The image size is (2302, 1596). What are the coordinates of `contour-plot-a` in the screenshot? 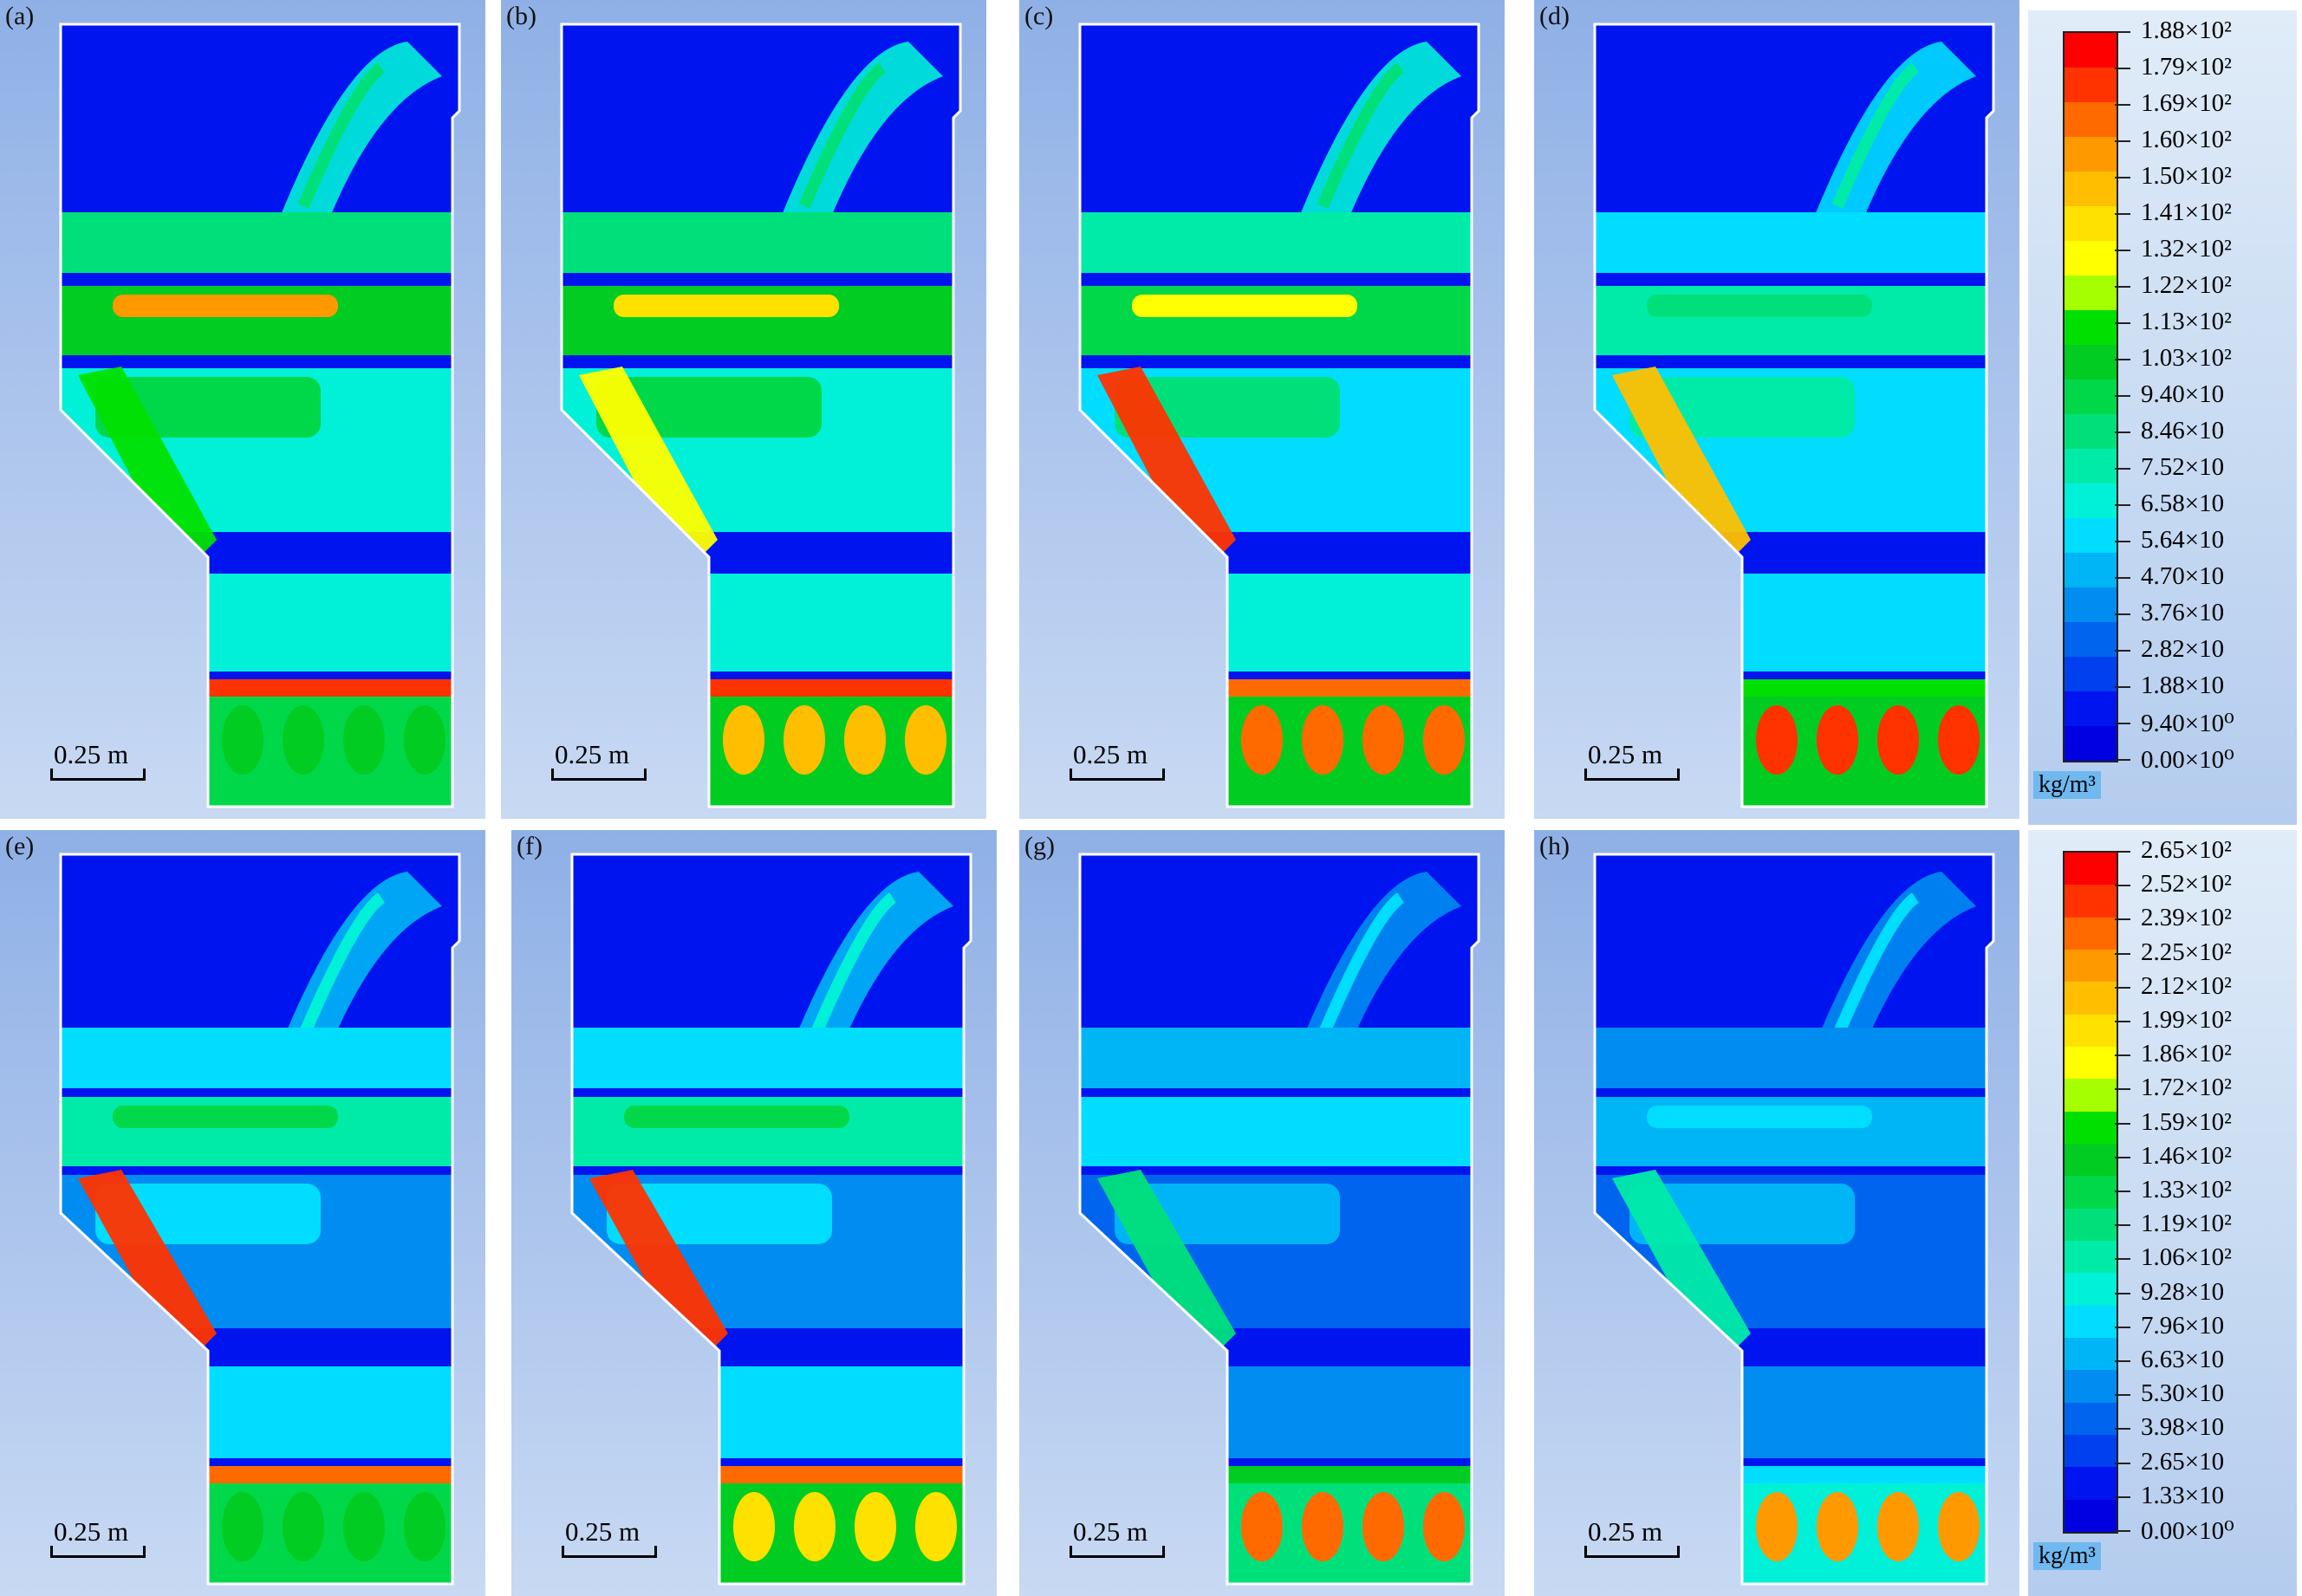 It's located at (242, 409).